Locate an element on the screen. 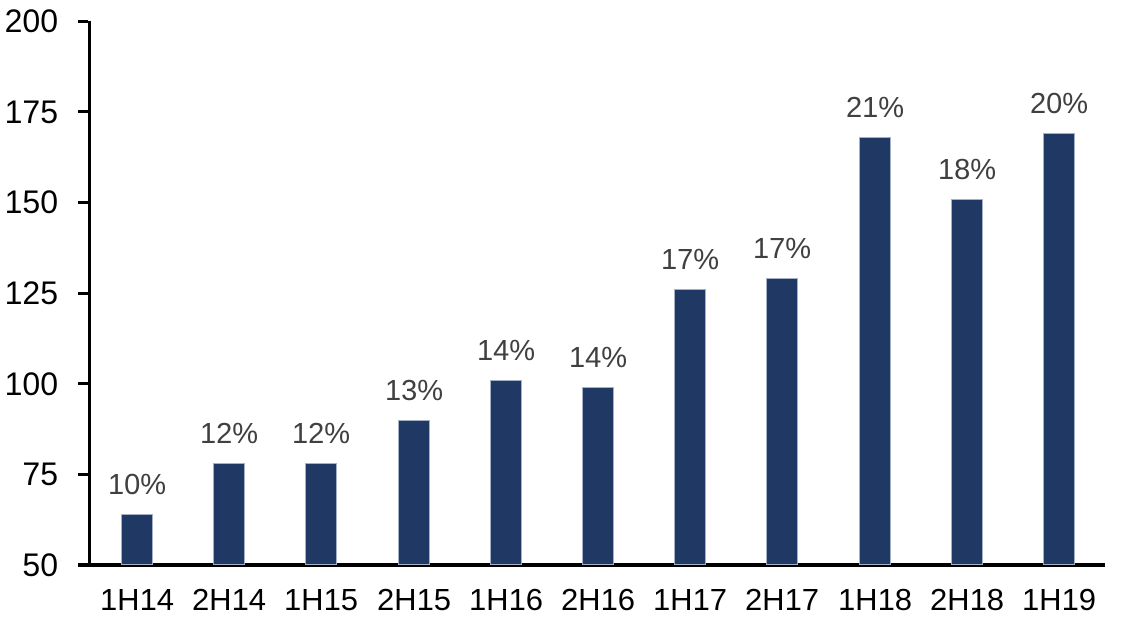  bar-value-label: 20% is located at coordinates (1059, 104).